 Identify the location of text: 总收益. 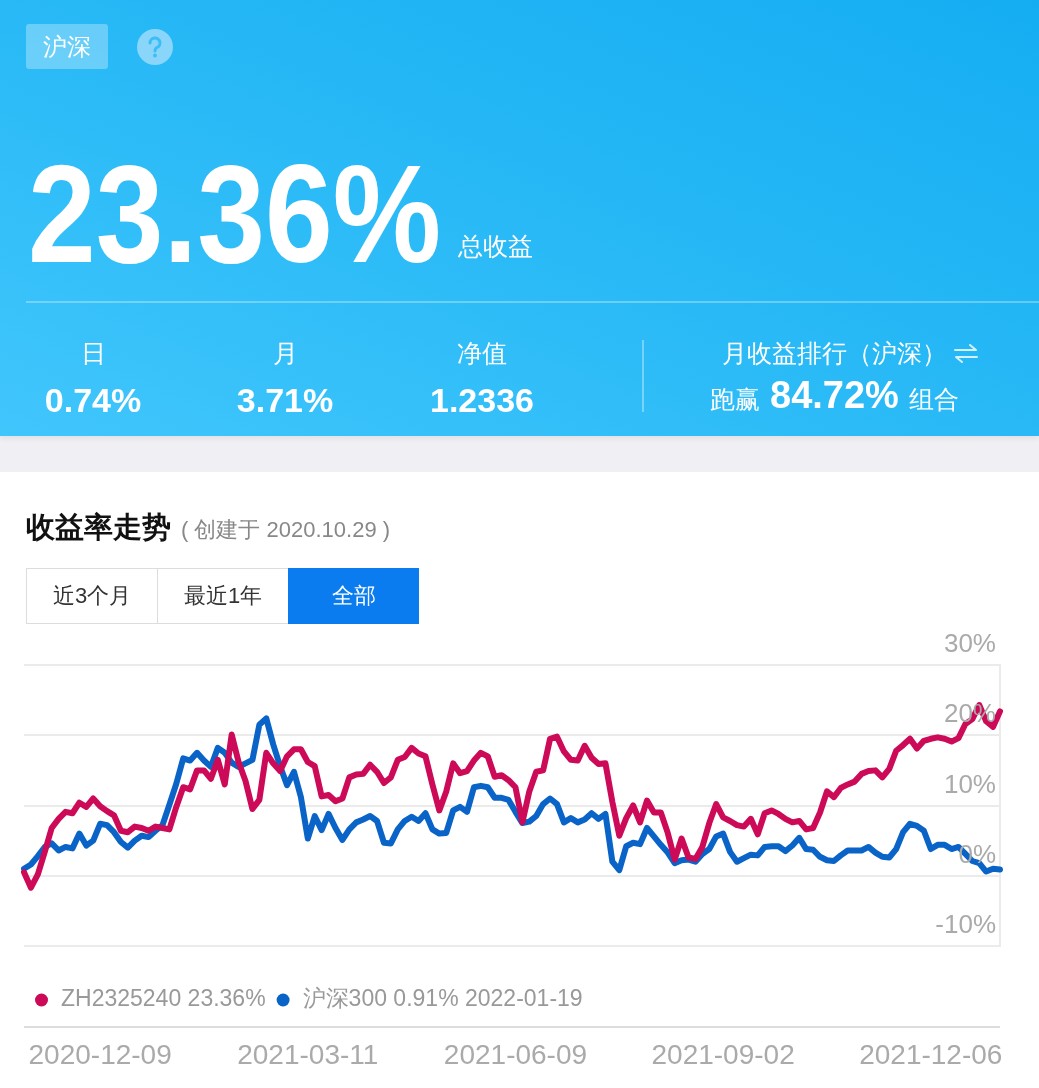
(495, 246).